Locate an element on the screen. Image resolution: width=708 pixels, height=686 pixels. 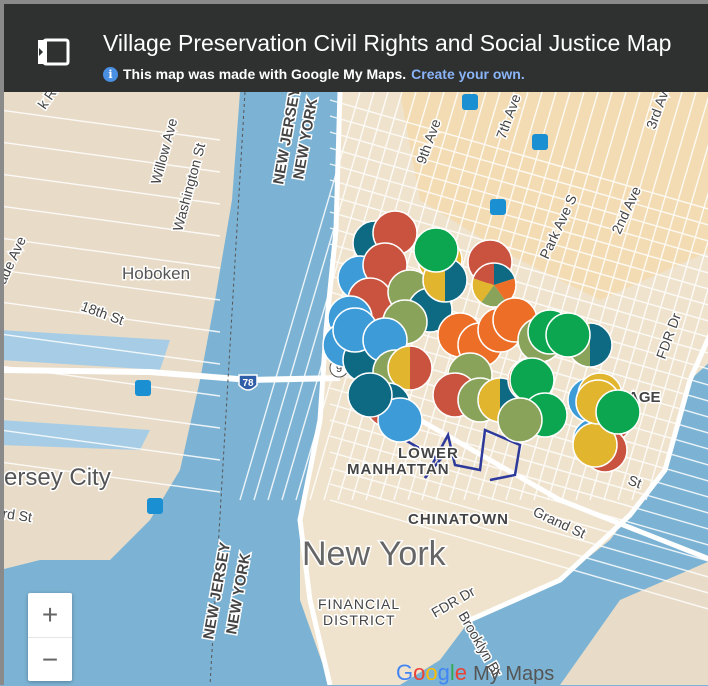
label-new-york: New York is located at coordinates (374, 554).